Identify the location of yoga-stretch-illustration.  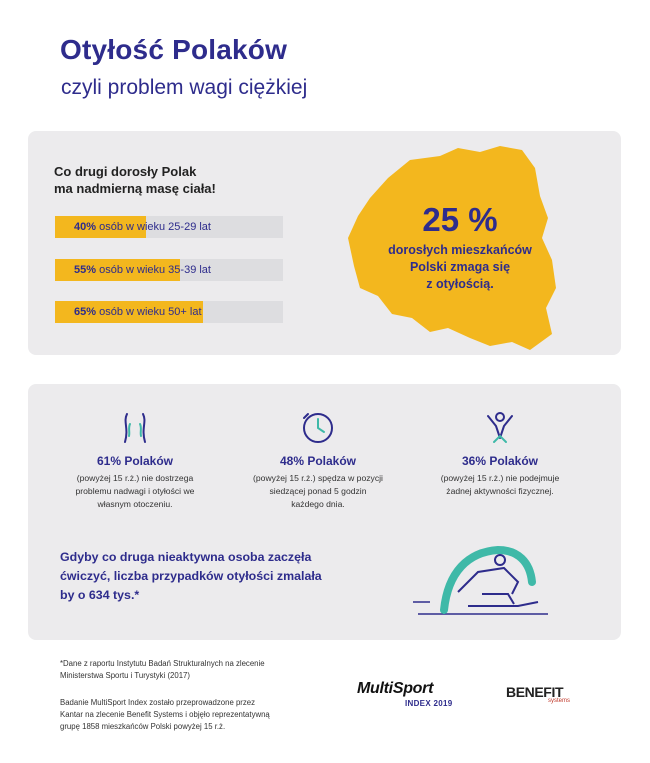
(480, 580).